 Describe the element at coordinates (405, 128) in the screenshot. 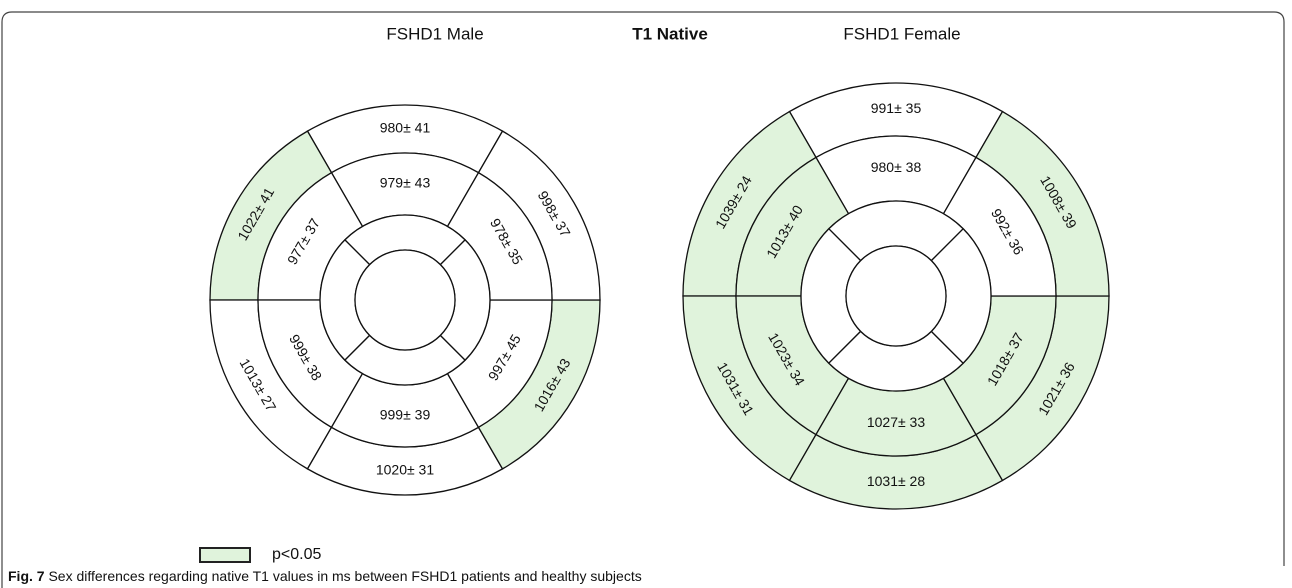

I see `segment-label: 980± 41` at that location.